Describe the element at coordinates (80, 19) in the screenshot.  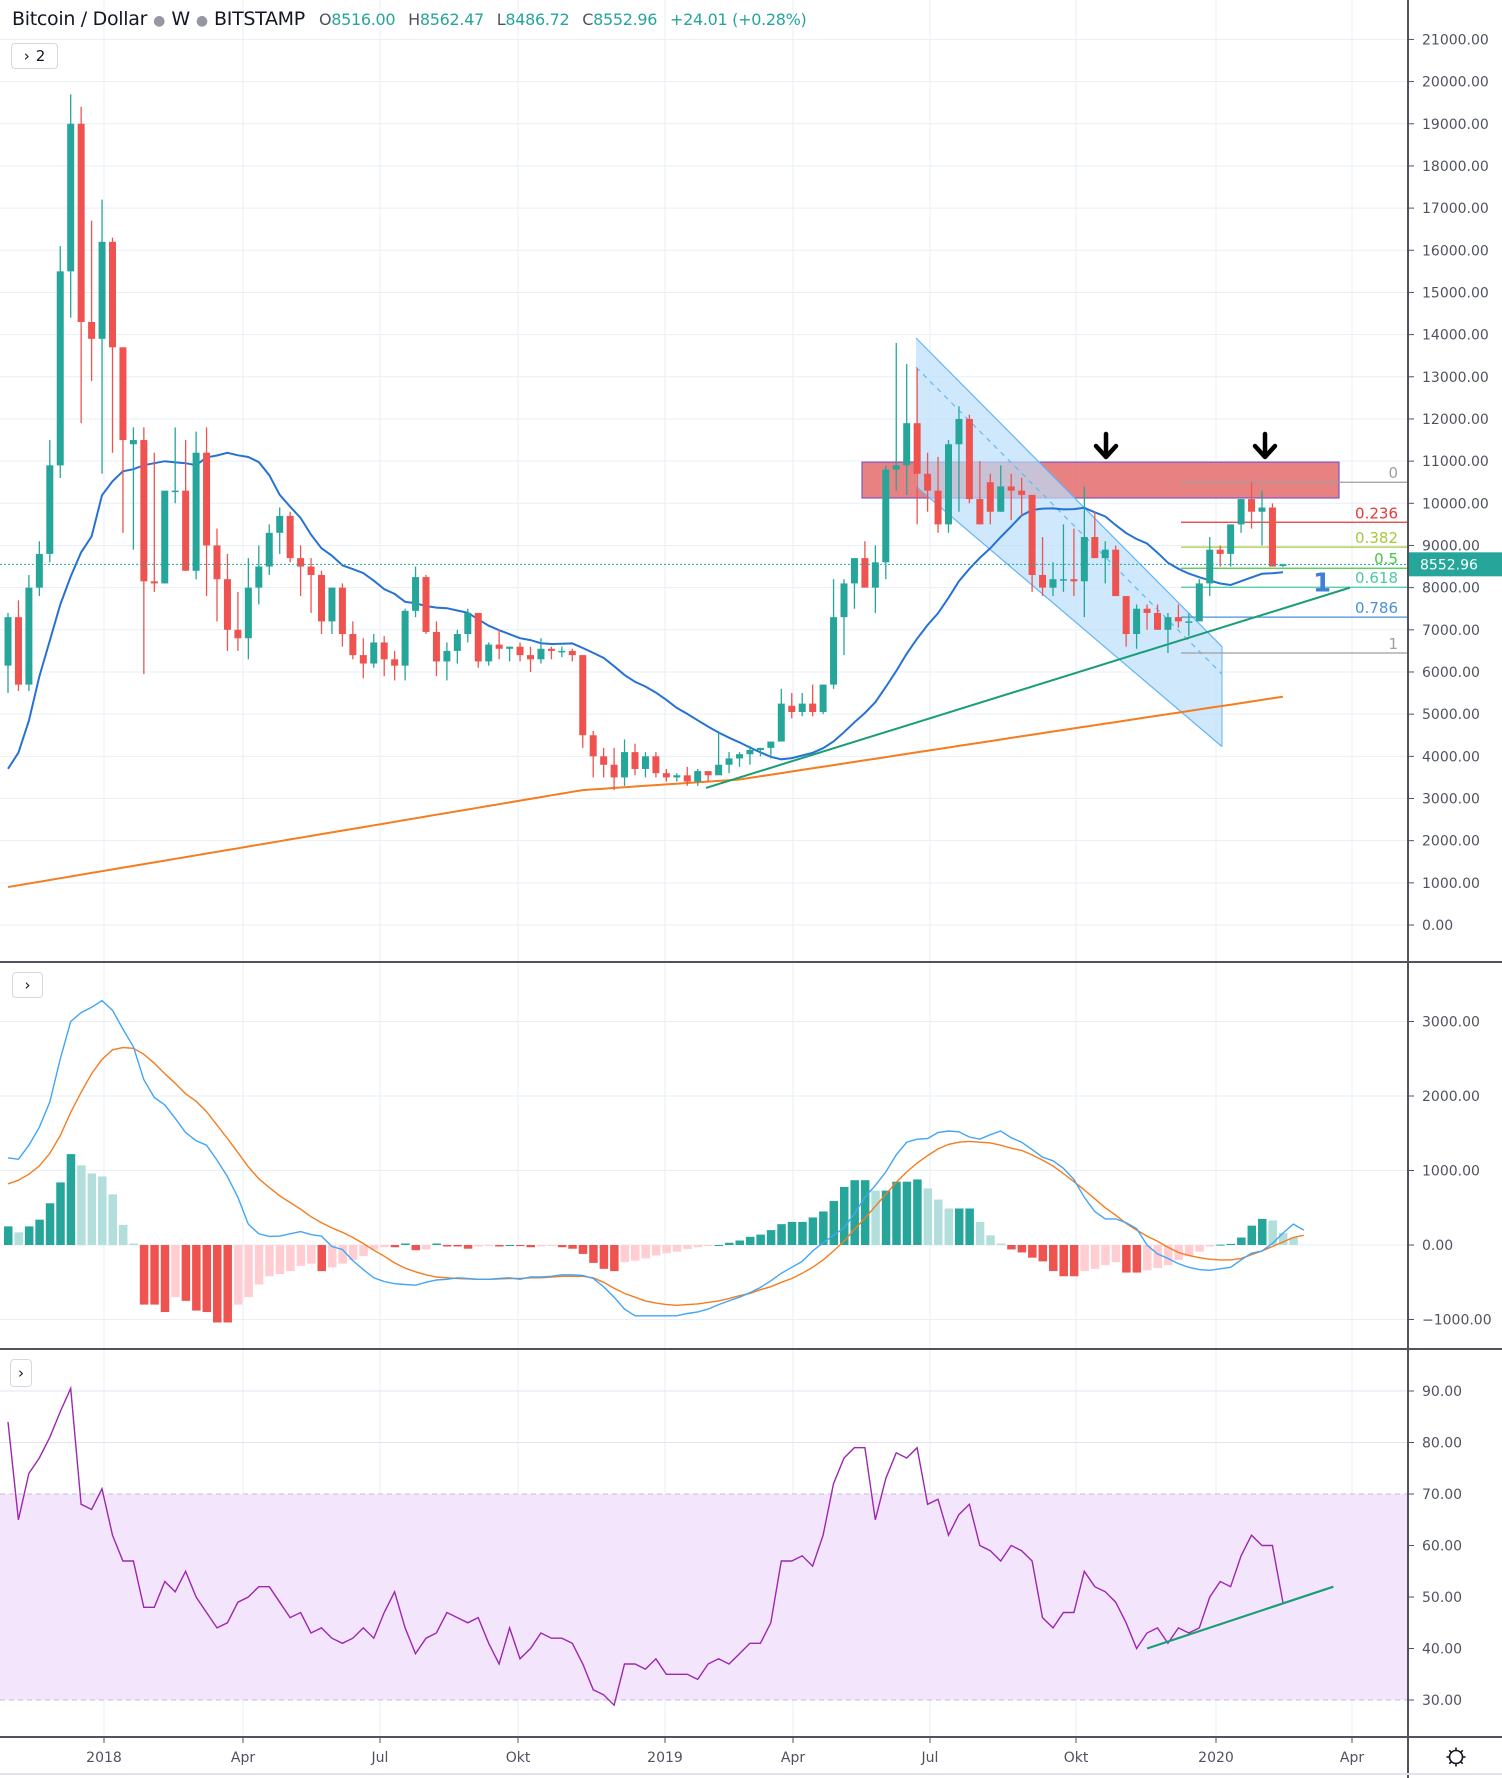
I see `symbol-name: Bitcoin / Dollar` at that location.